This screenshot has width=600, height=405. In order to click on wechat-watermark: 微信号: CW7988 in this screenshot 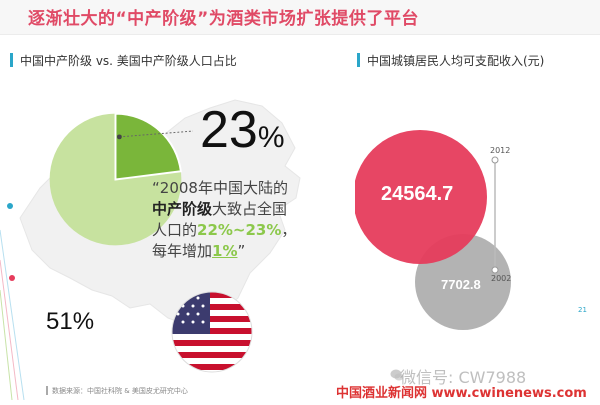, I will do `click(463, 377)`.